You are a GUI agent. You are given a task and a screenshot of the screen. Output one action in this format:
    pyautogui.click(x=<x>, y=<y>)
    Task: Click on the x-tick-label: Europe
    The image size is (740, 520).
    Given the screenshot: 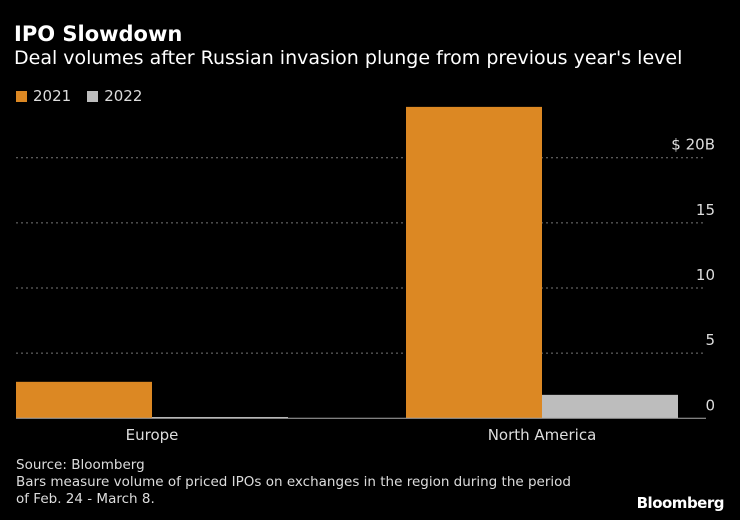 What is the action you would take?
    pyautogui.click(x=152, y=435)
    